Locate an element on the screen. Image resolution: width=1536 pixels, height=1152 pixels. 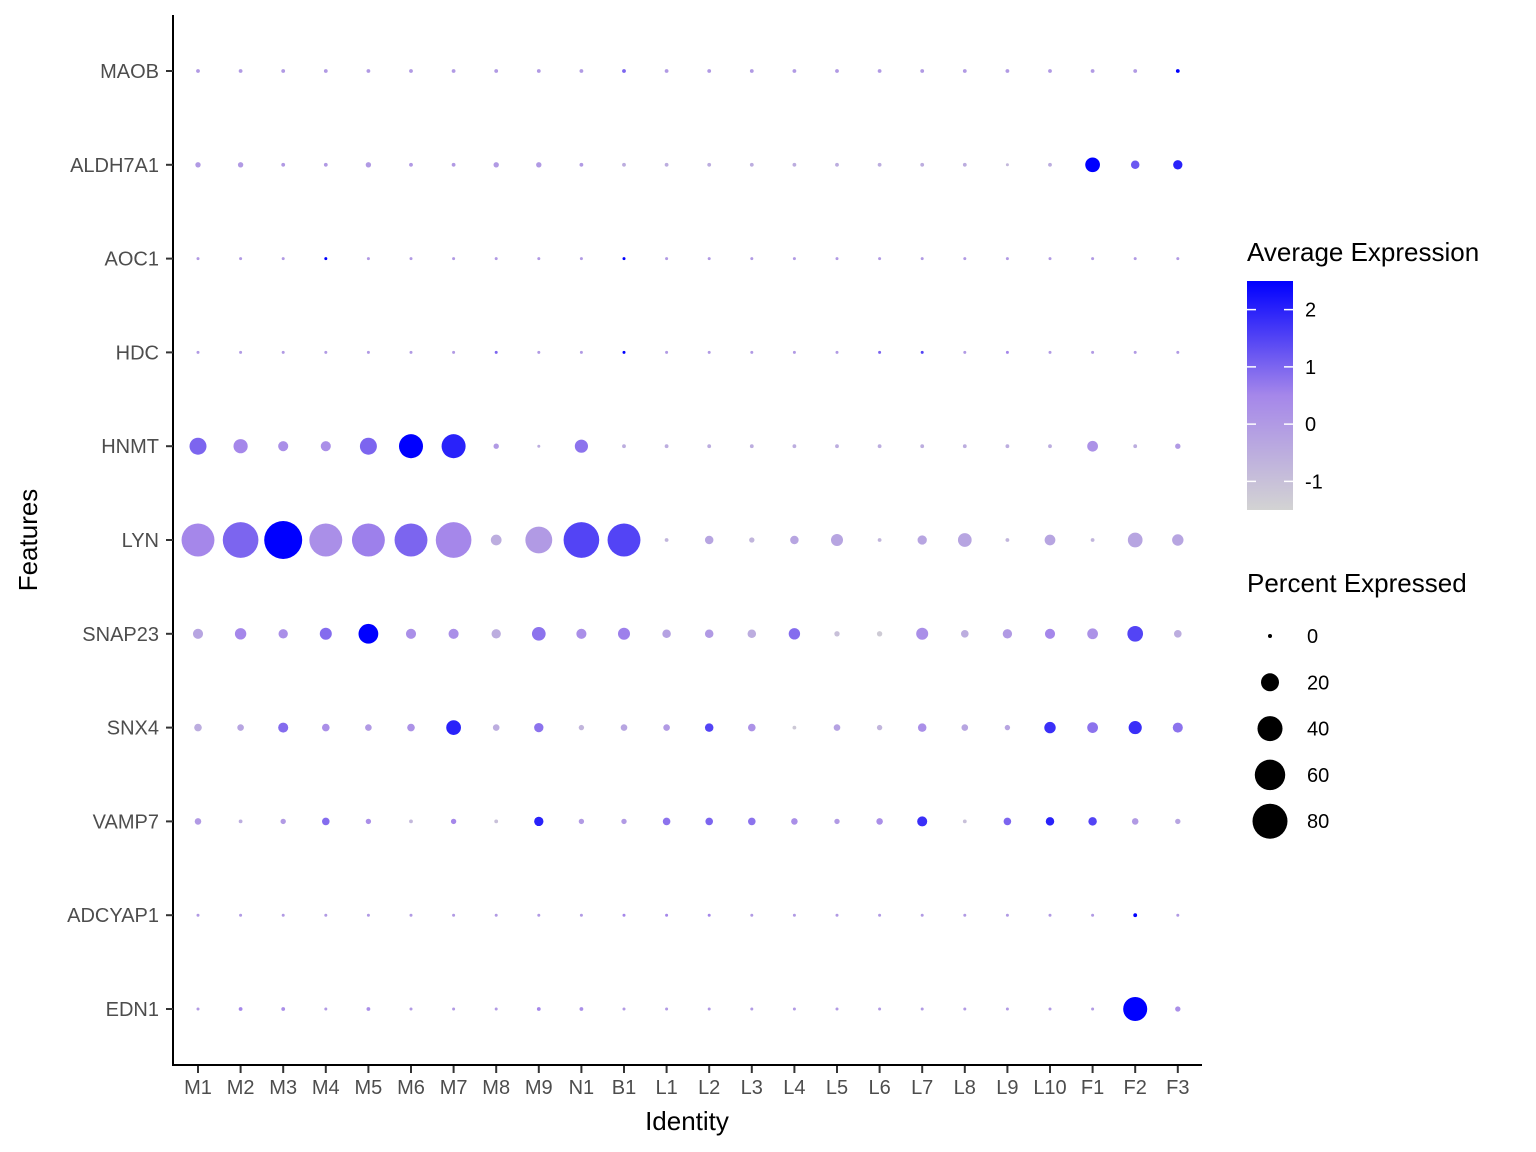
dot-EDN1-M8 is located at coordinates (496, 1009).